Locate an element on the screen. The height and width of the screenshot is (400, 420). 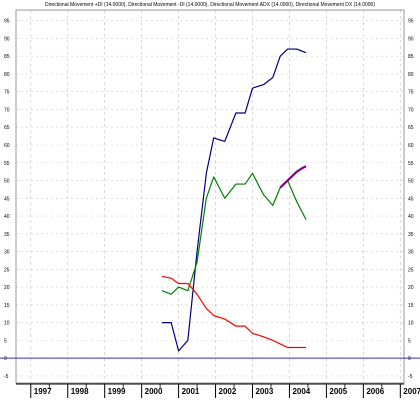
y-axis-right: -5 0 5 10 15 20 25 30 35 40 45 50 55 60 65 70 75 80 85 90 95 is located at coordinates (411, 199).